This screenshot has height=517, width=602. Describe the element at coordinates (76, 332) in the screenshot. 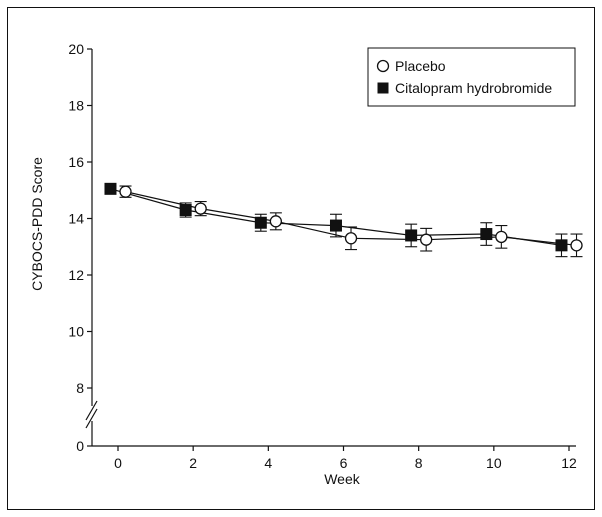

I see `y-tick-label: 10` at that location.